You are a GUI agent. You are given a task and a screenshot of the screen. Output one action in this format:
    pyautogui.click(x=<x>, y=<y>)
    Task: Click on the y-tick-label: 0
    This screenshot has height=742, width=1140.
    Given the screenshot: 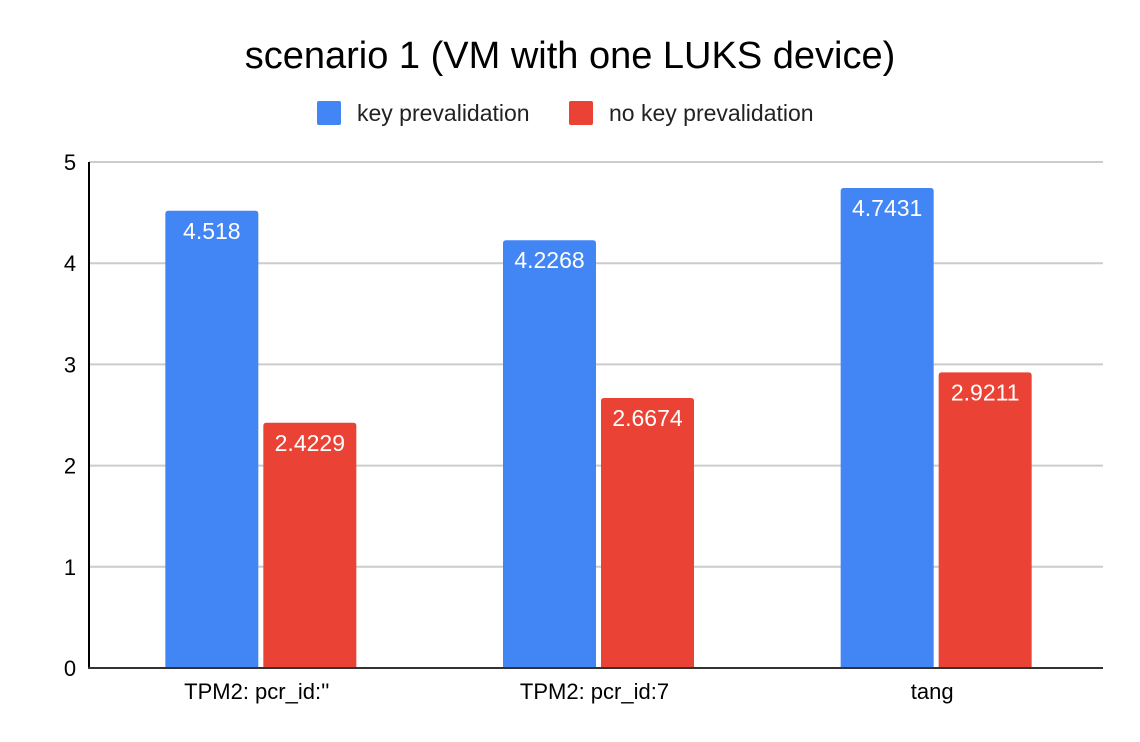 What is the action you would take?
    pyautogui.click(x=70, y=668)
    